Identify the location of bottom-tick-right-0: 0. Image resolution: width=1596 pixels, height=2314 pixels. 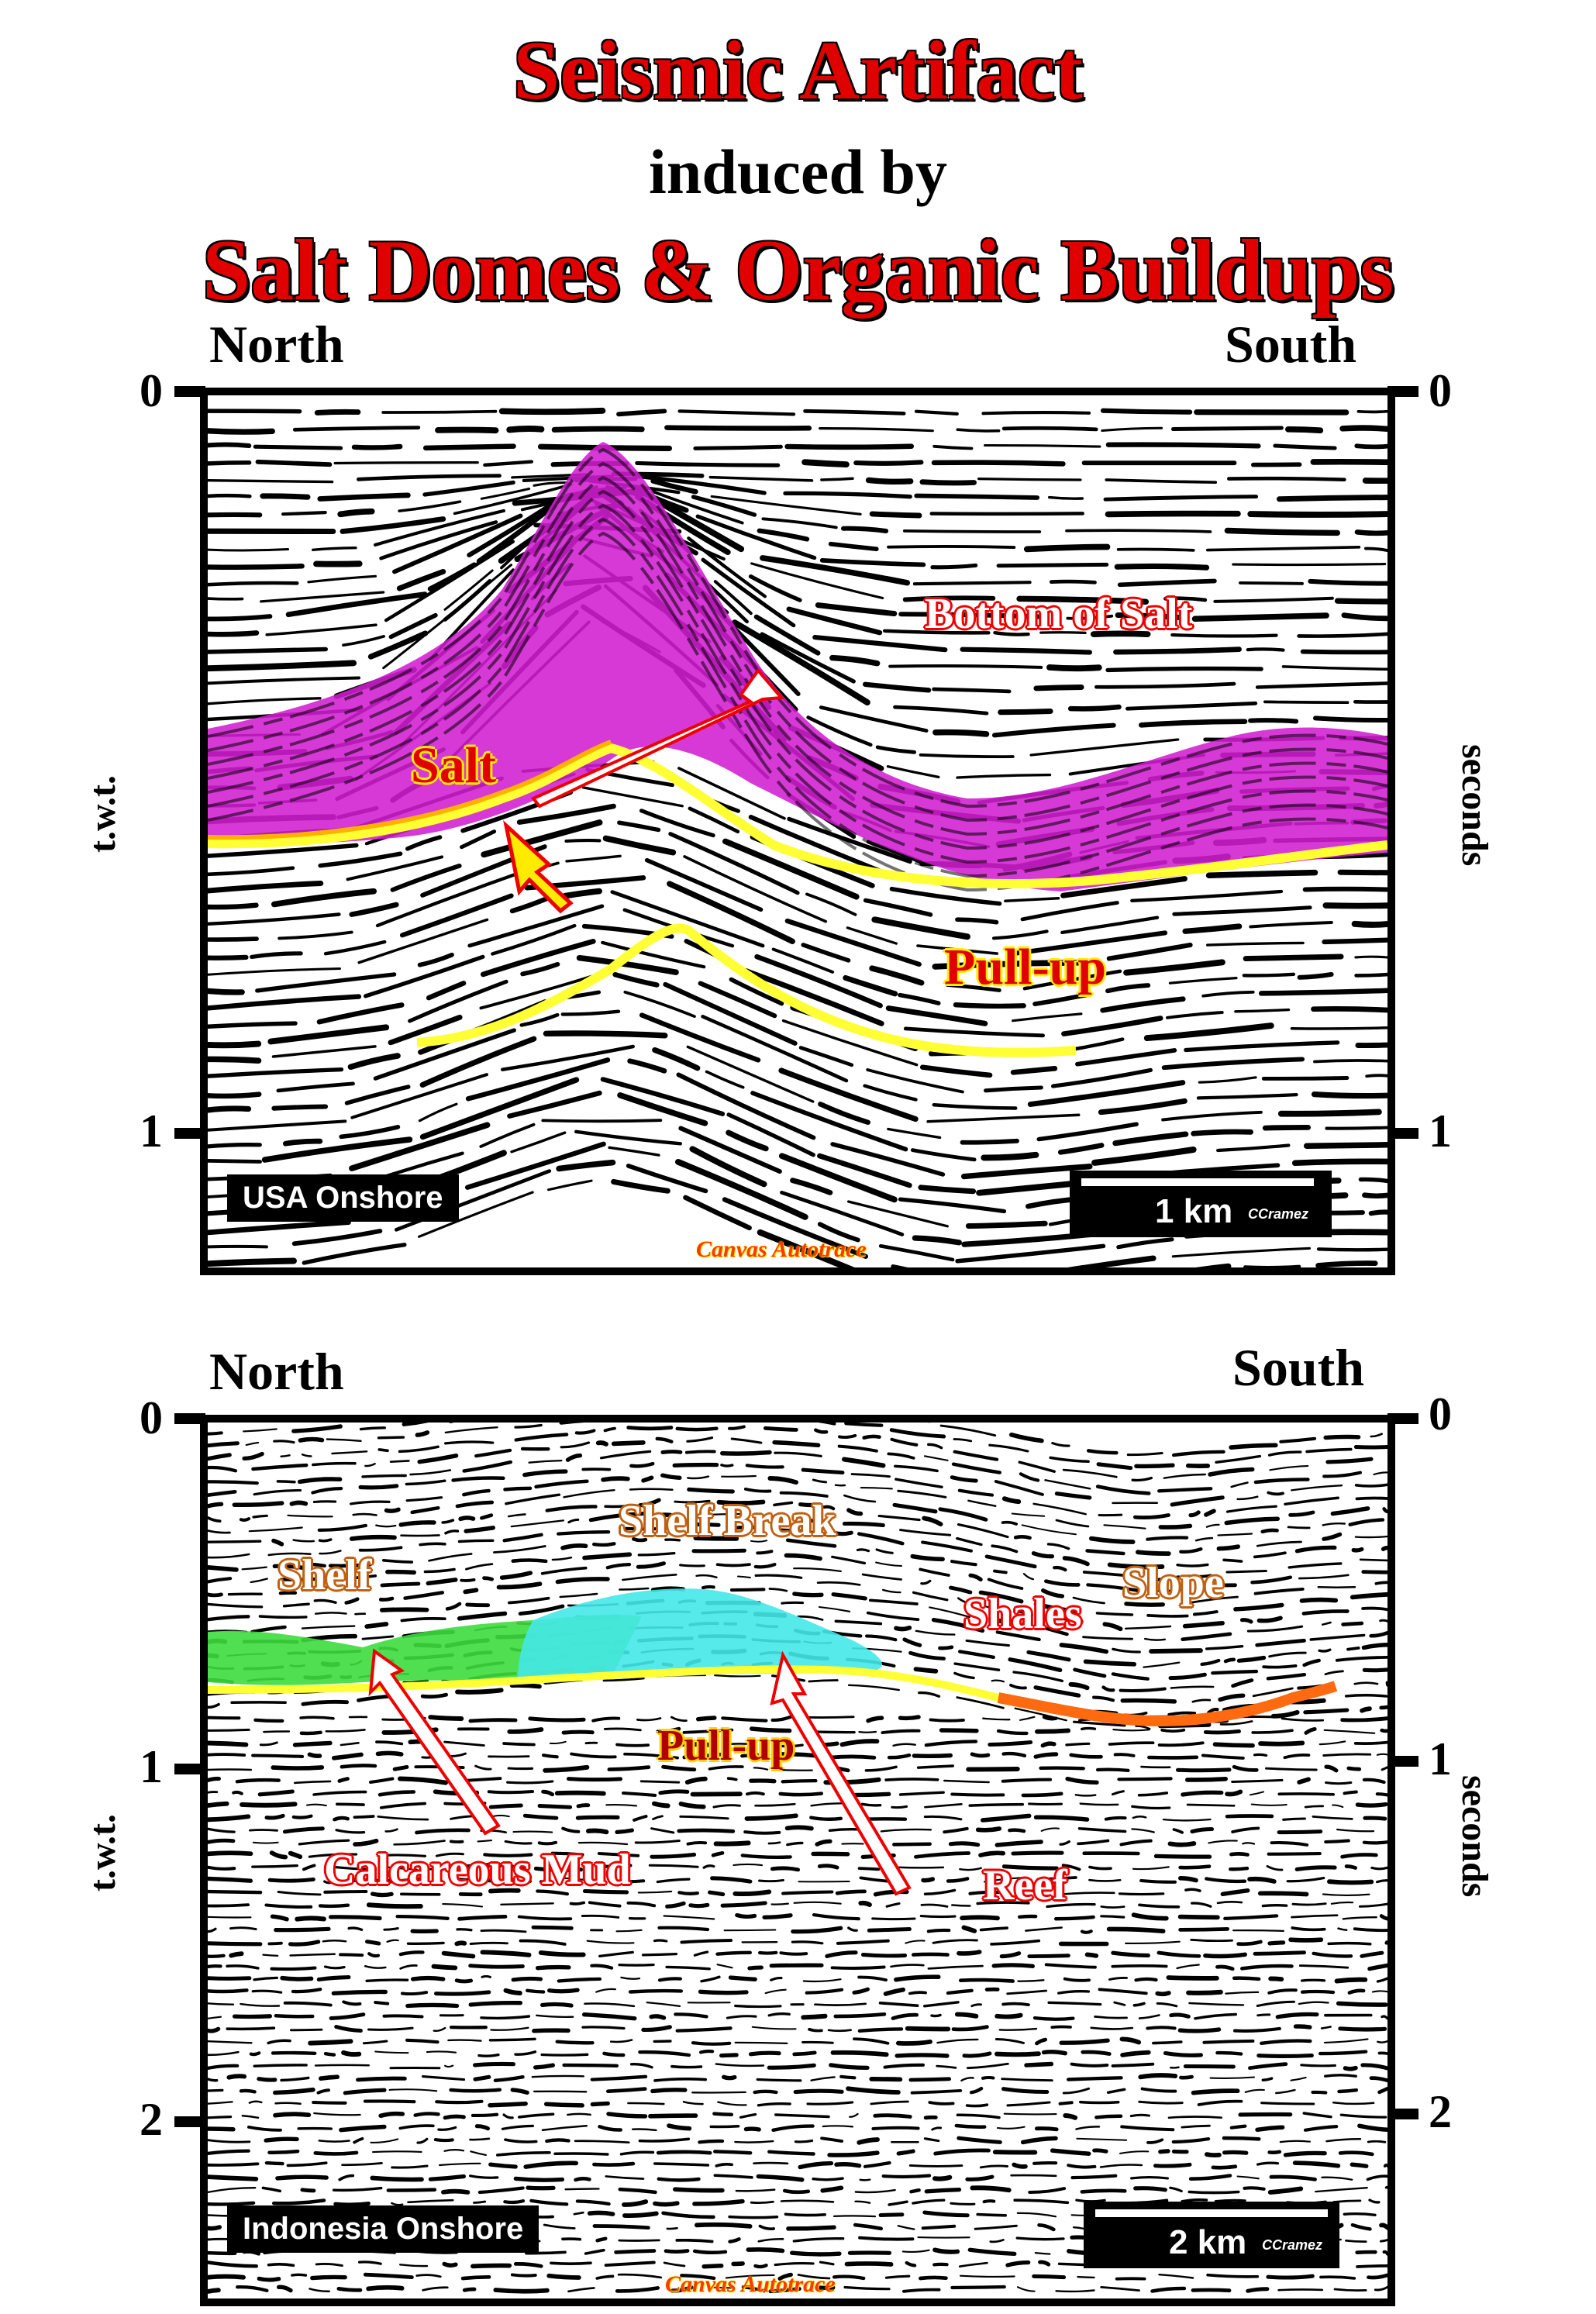
(1440, 1414).